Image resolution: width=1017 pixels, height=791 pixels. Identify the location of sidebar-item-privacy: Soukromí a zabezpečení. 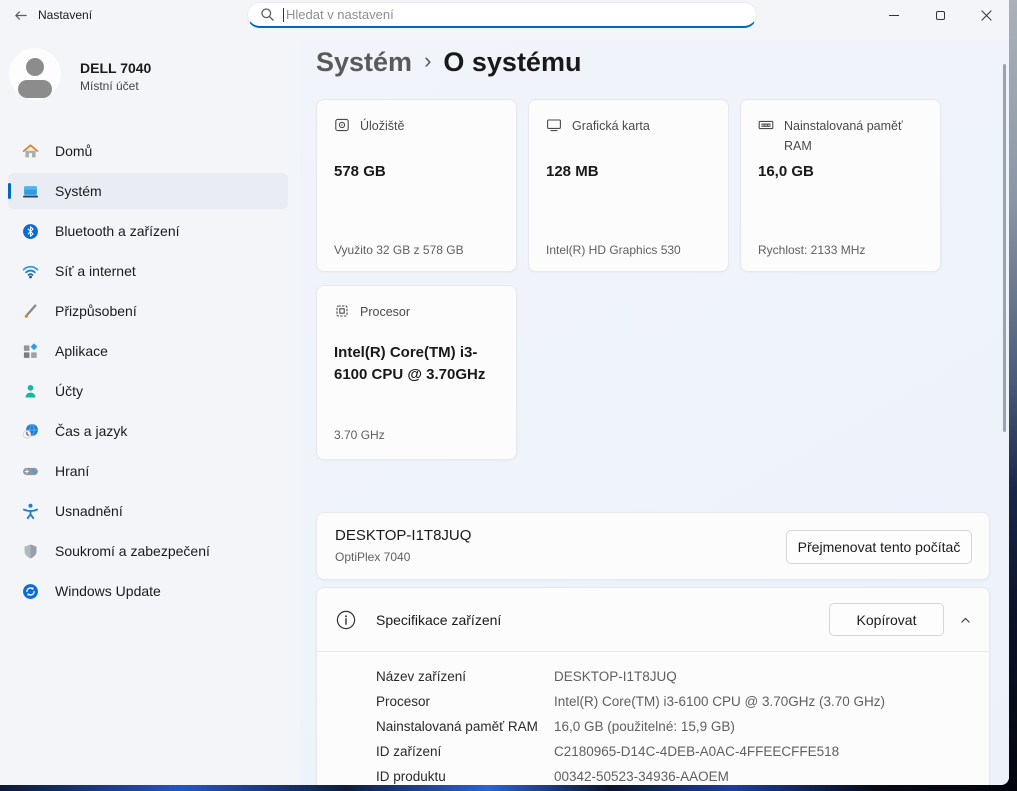
(148, 551).